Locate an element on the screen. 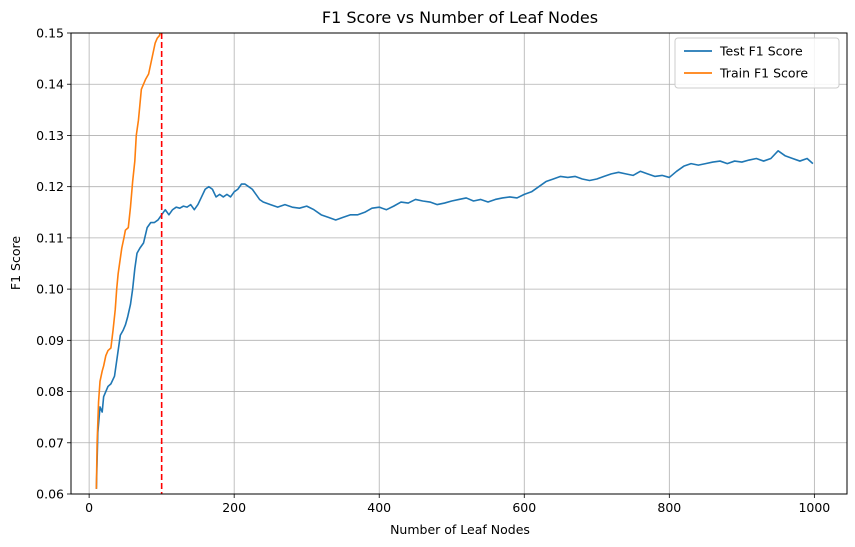 The image size is (855, 547). y-tick-label: 0.15 is located at coordinates (50, 33).